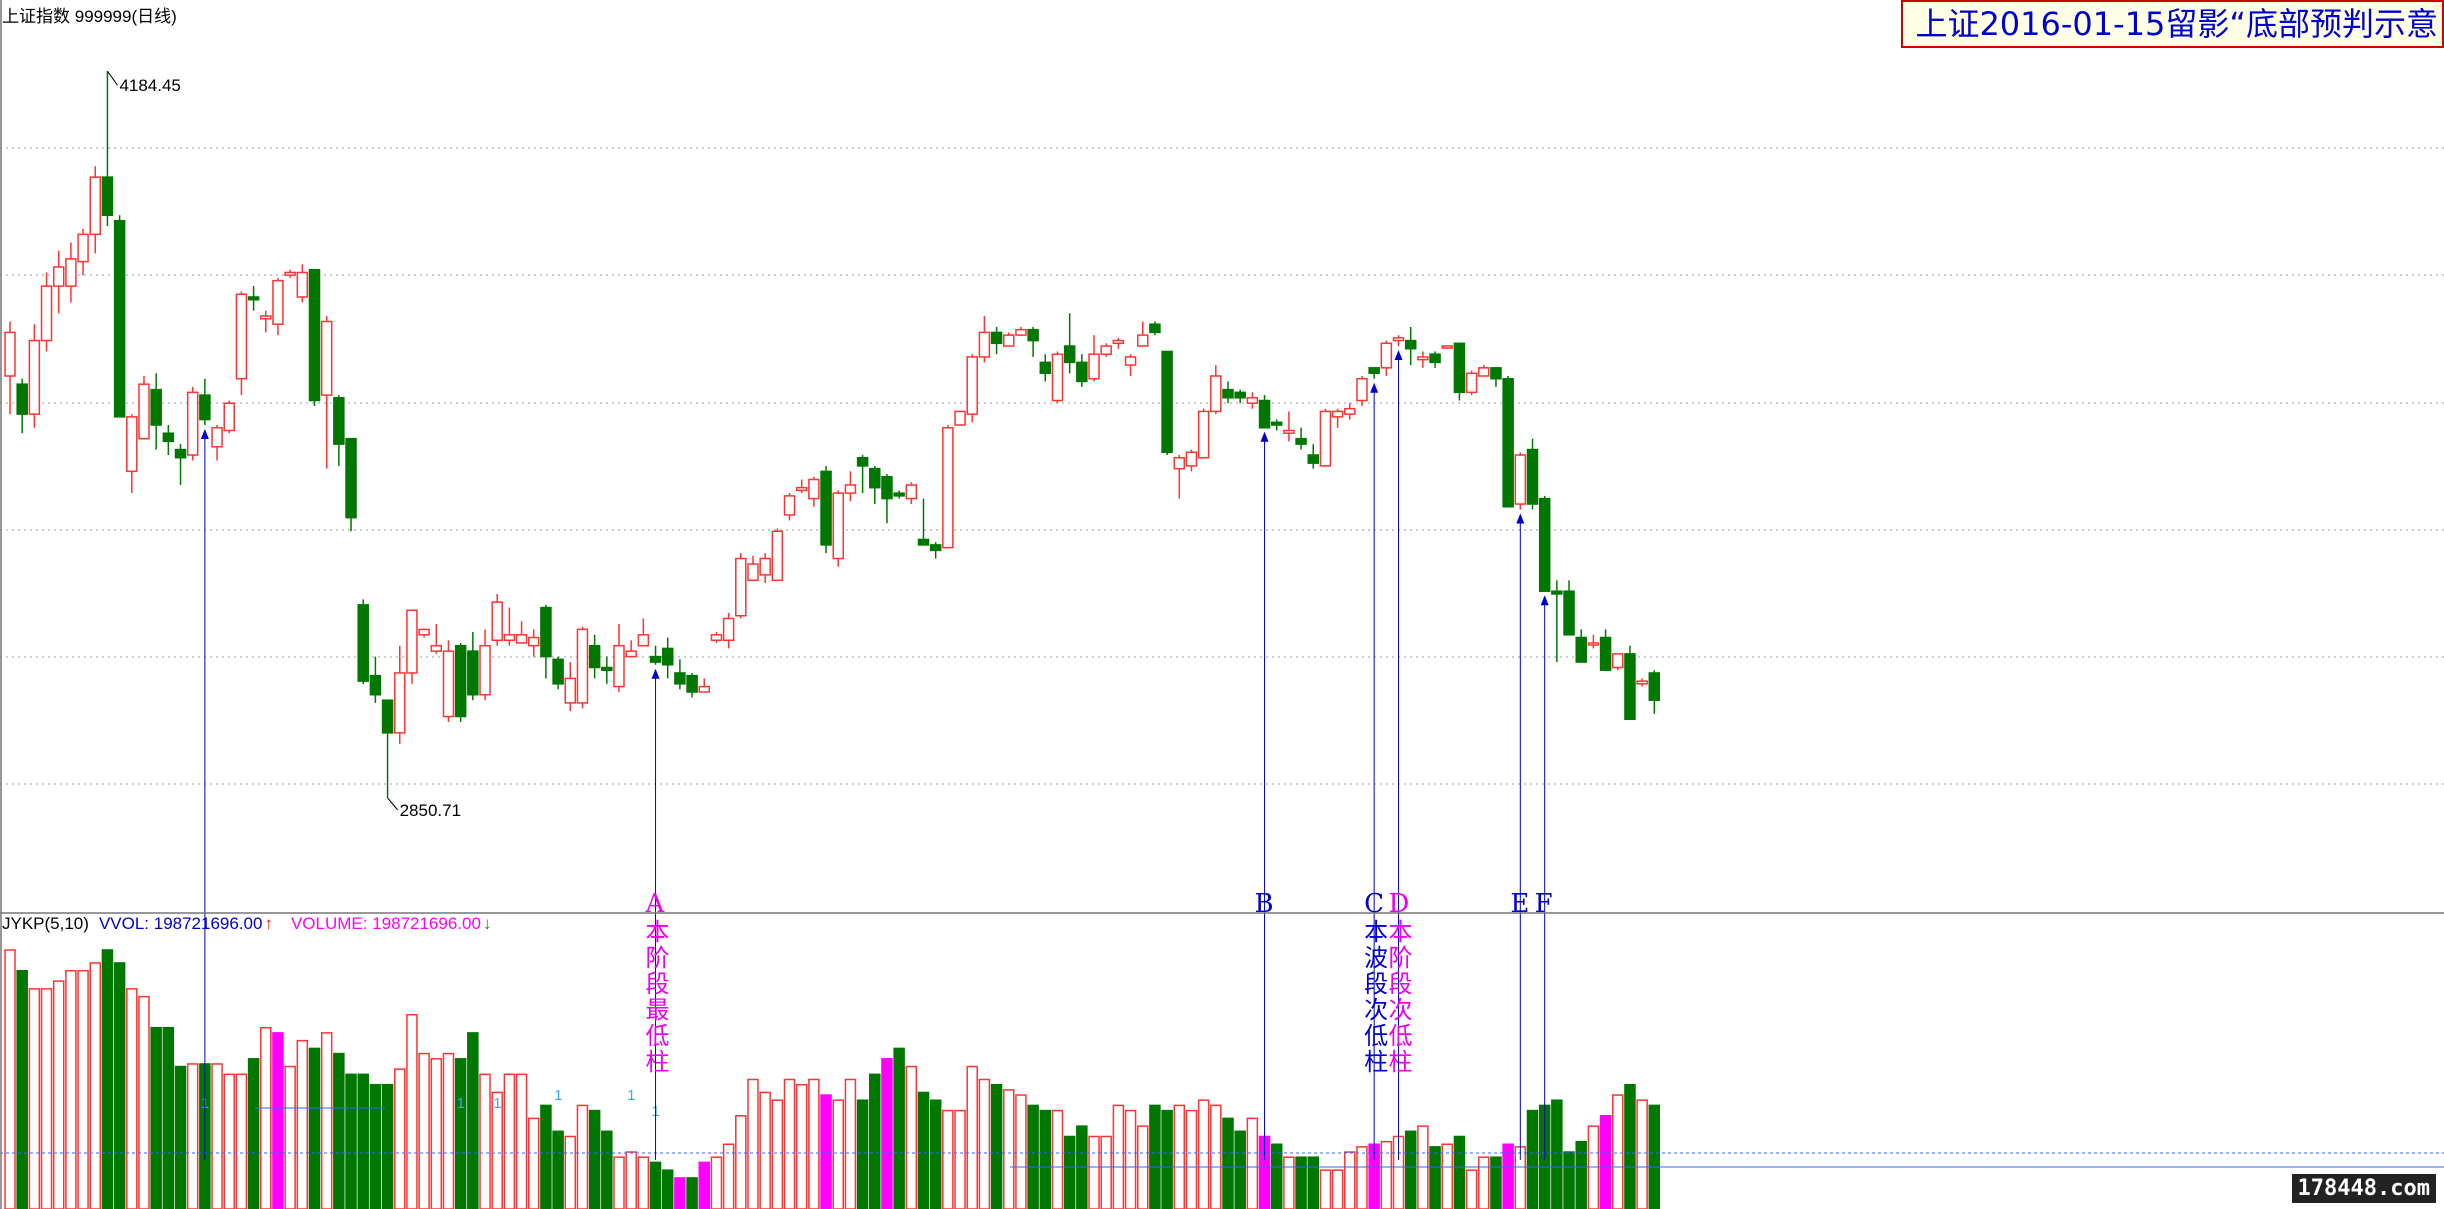 The width and height of the screenshot is (2444, 1209). What do you see at coordinates (149, 85) in the screenshot?
I see `high-label: 4184.45` at bounding box center [149, 85].